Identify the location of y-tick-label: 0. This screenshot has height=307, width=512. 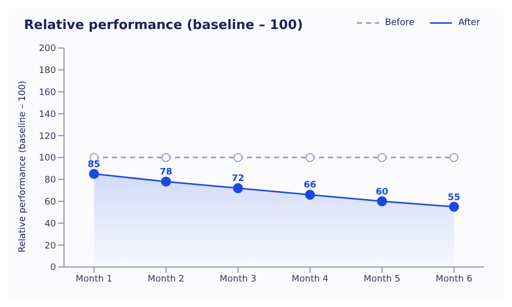
(53, 268).